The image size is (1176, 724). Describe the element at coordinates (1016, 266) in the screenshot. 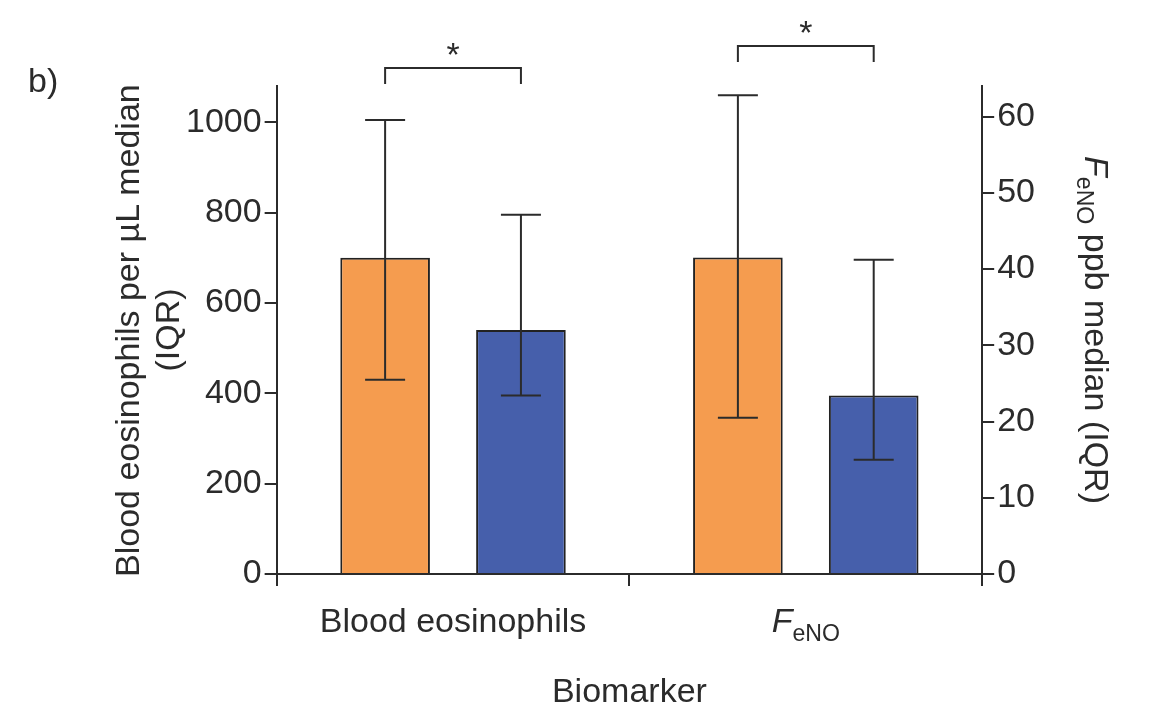

I see `y2-tick-label: 40` at that location.